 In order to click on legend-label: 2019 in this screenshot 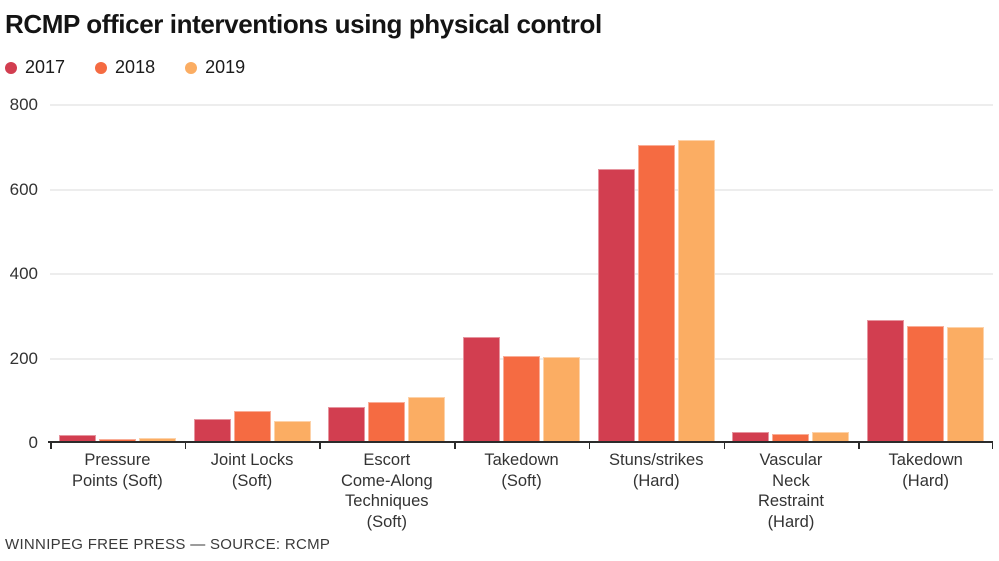, I will do `click(225, 67)`.